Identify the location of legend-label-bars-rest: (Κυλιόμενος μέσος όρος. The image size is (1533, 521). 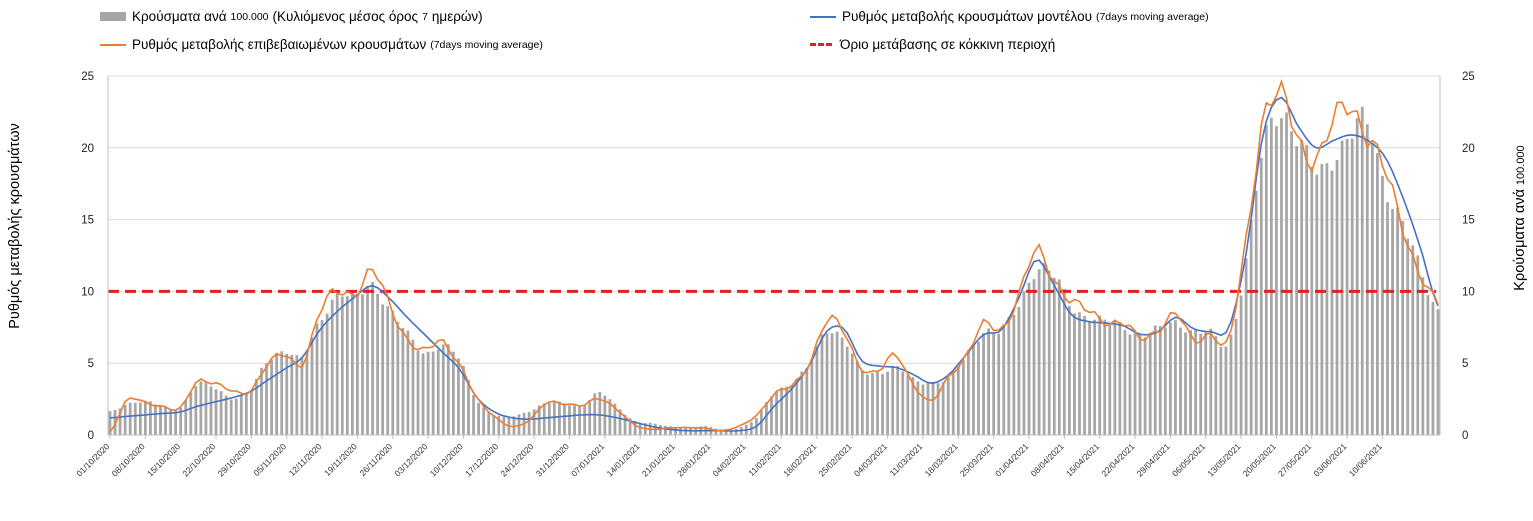
(345, 16).